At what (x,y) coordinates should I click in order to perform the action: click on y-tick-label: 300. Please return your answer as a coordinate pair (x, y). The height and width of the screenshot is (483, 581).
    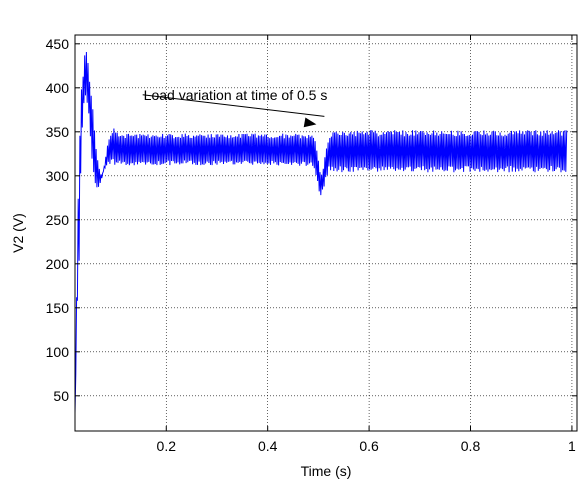
    Looking at the image, I should click on (58, 176).